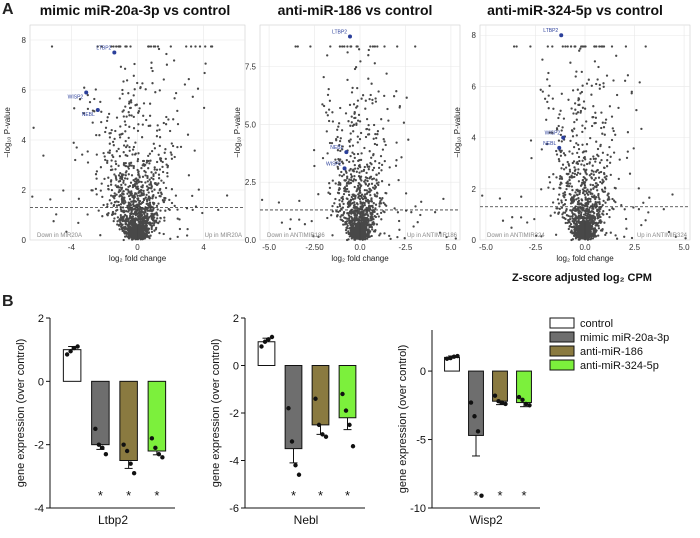 Image resolution: width=700 pixels, height=538 pixels. Describe the element at coordinates (421, 441) in the screenshot. I see `y-tick-label: -5` at that location.